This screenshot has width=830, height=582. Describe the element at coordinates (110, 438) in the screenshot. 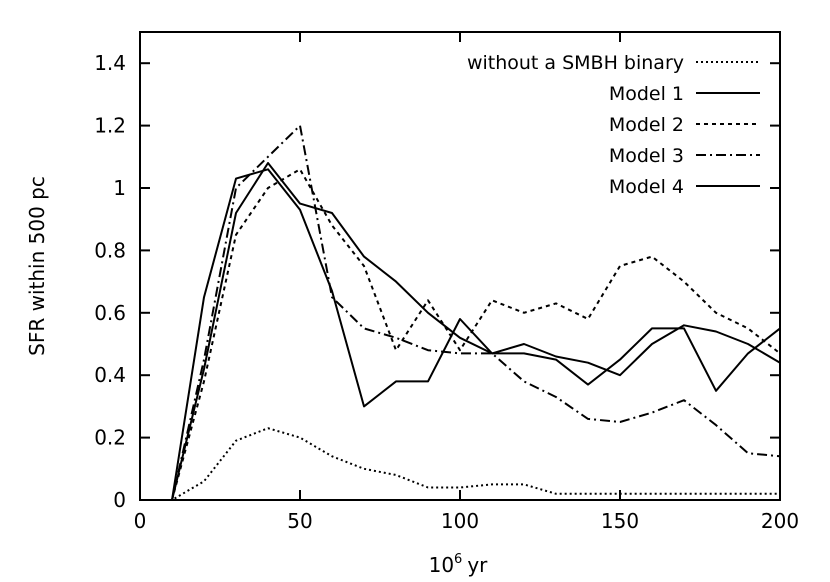

I see `y-tick-label: 0.2` at that location.